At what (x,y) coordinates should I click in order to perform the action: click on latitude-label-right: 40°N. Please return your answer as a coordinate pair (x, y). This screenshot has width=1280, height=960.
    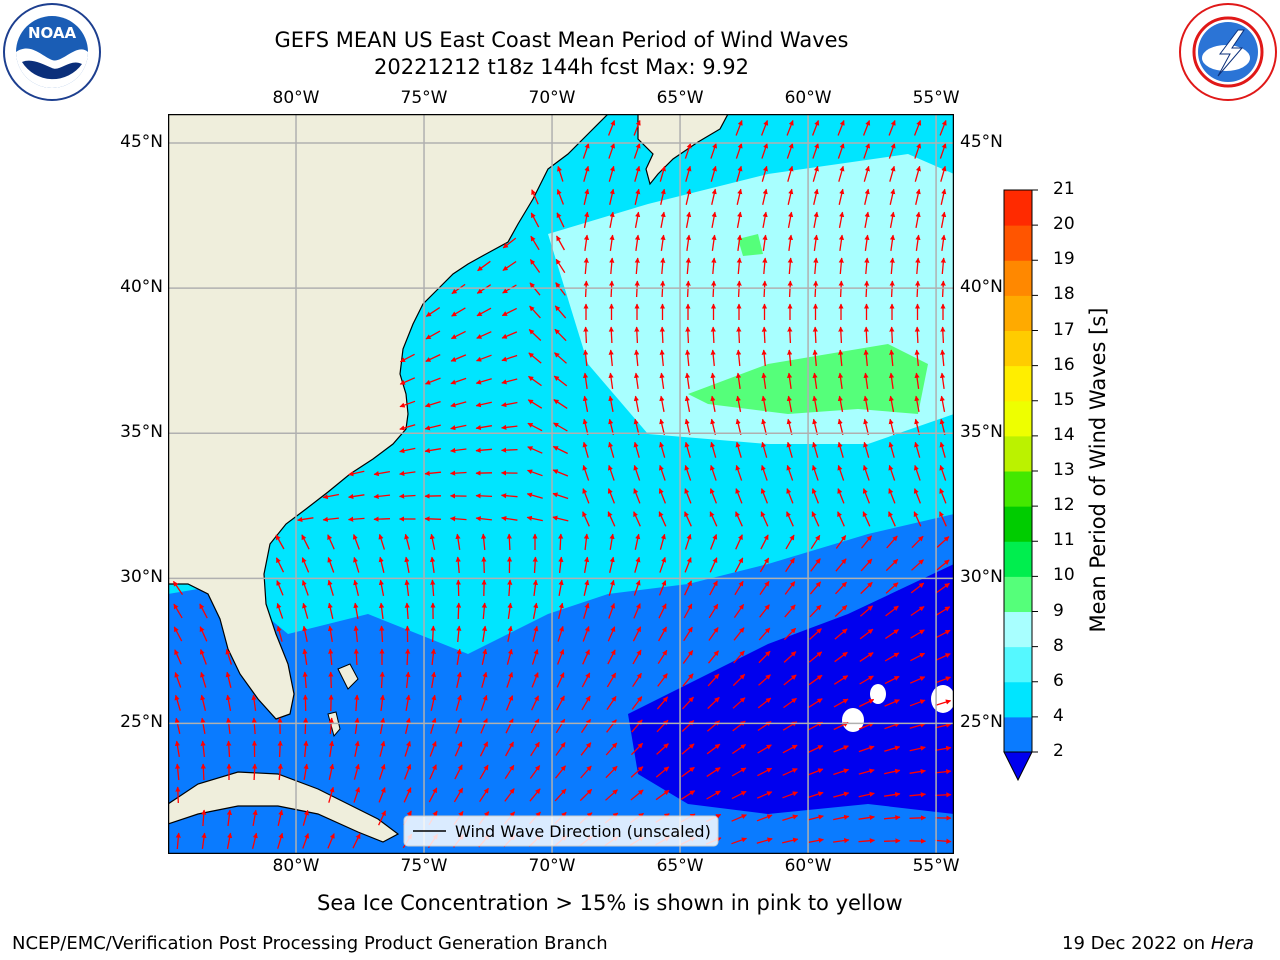
    Looking at the image, I should click on (981, 287).